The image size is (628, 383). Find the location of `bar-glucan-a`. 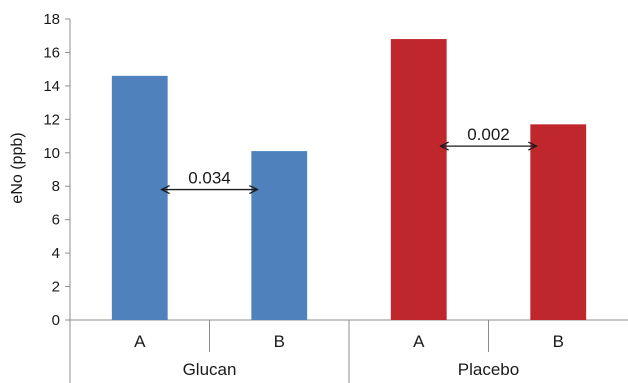

bar-glucan-a is located at coordinates (139, 197).